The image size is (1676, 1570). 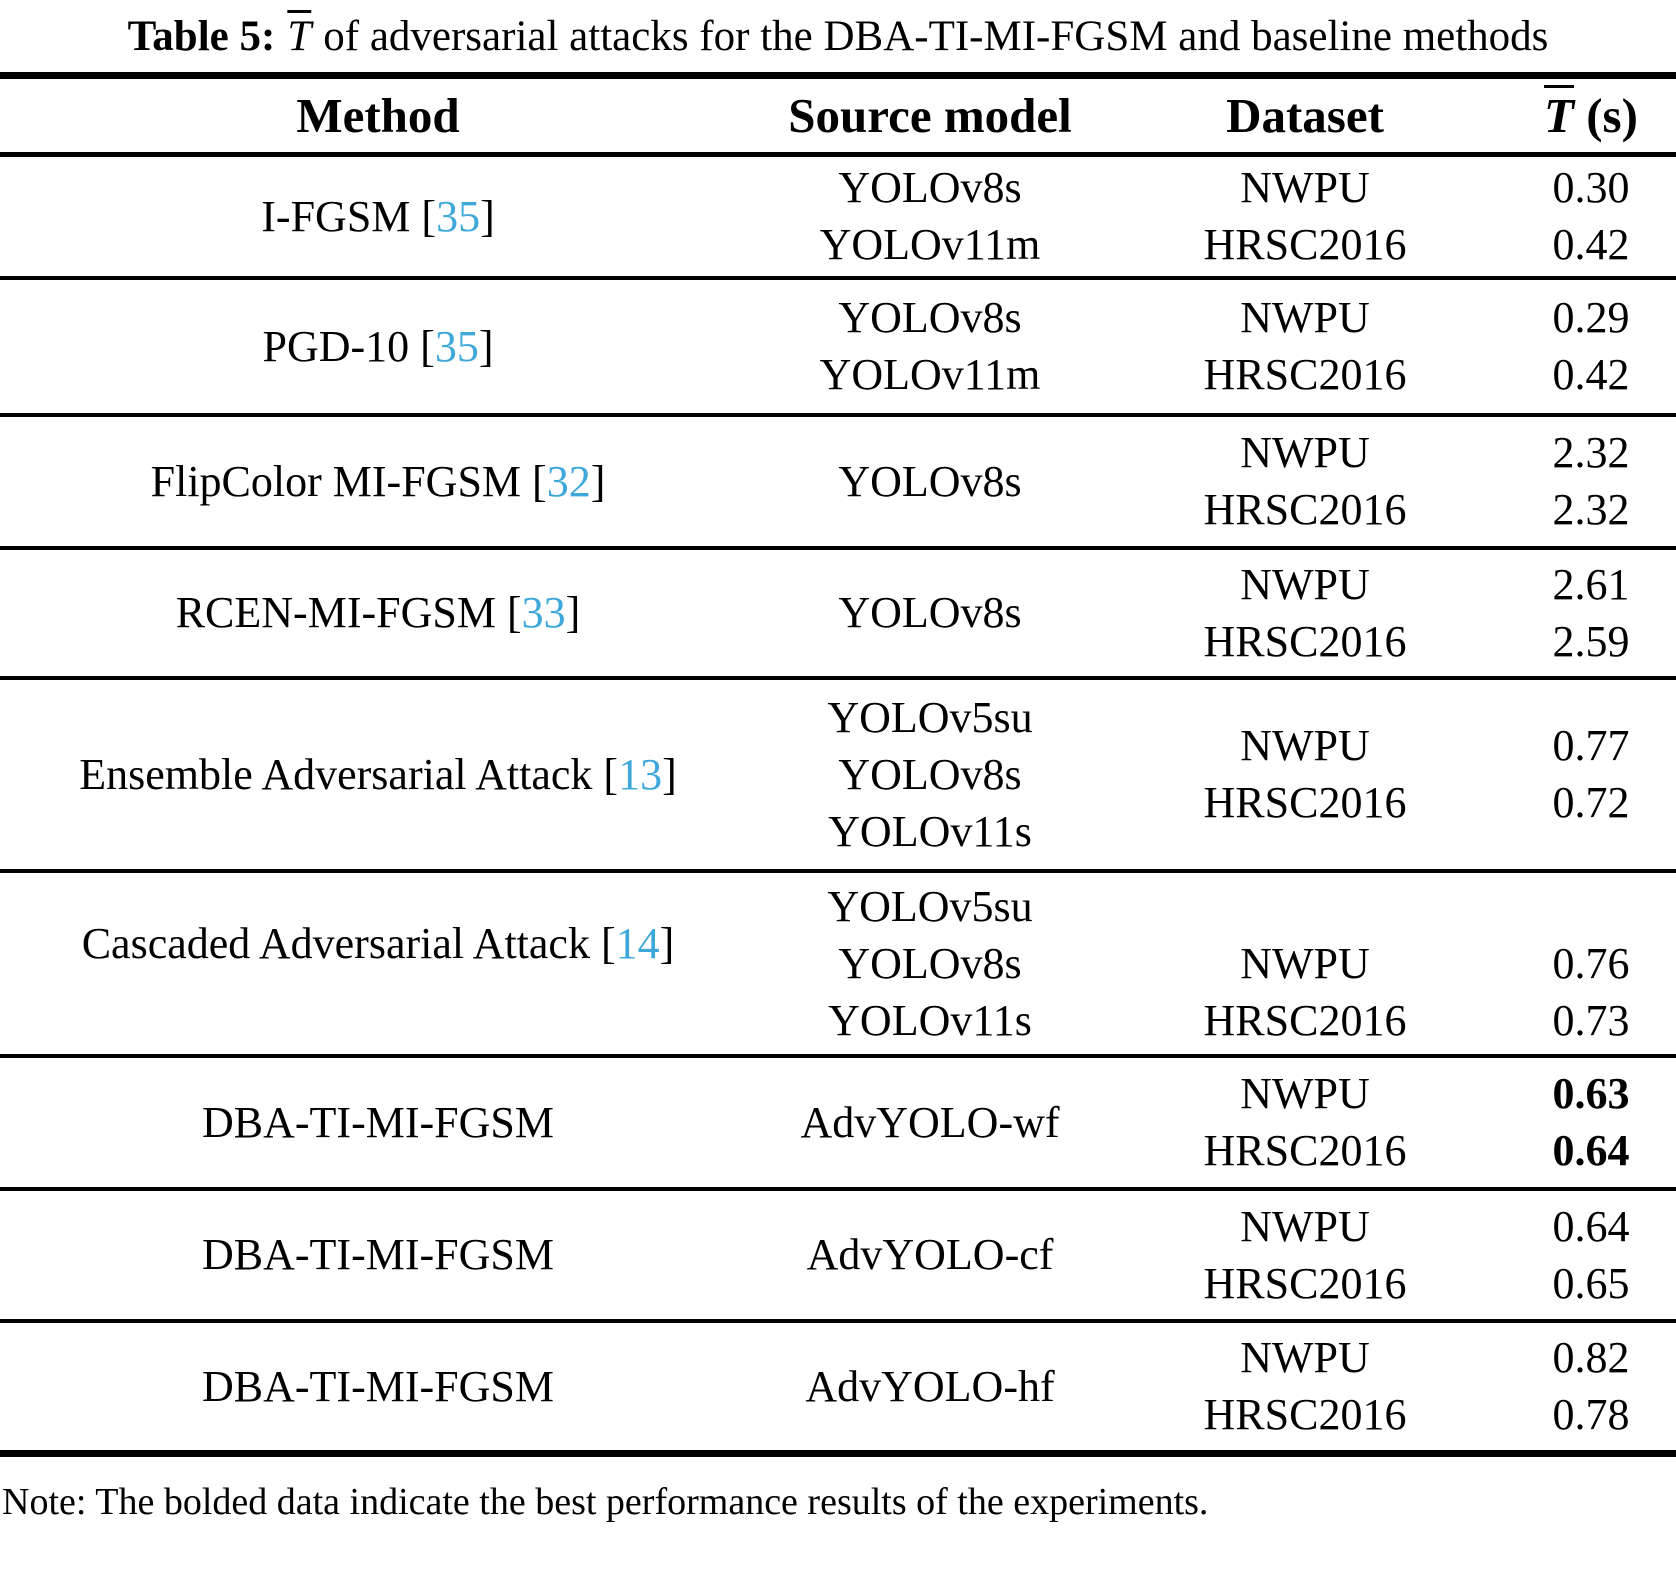 I want to click on time-value: 2.61, so click(x=1591, y=584).